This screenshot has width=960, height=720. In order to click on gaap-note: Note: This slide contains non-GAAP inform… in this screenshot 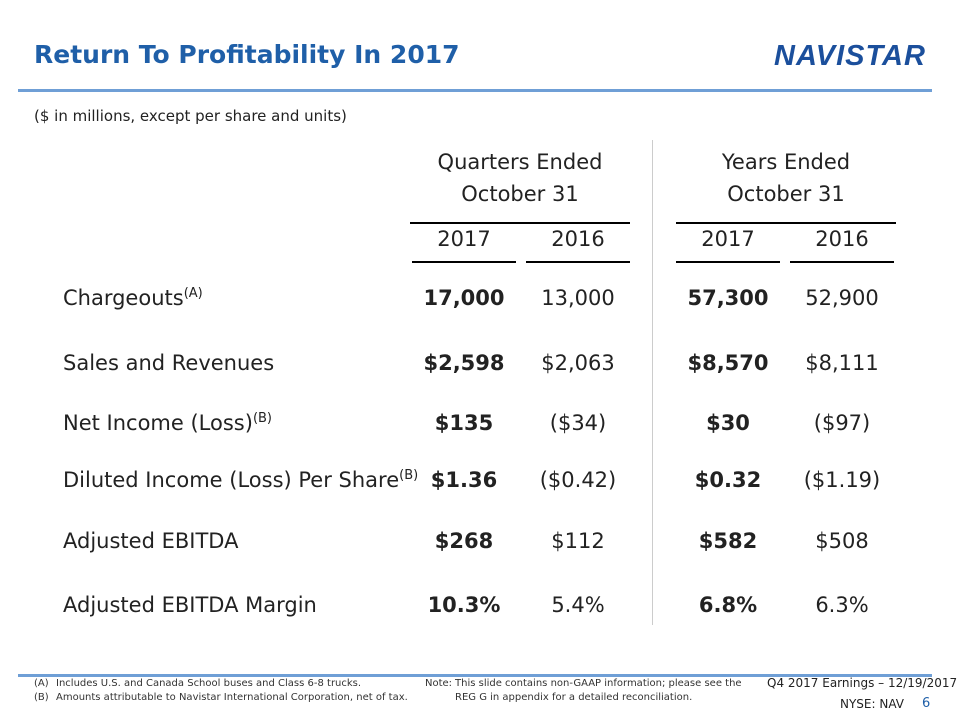, I will do `click(583, 691)`.